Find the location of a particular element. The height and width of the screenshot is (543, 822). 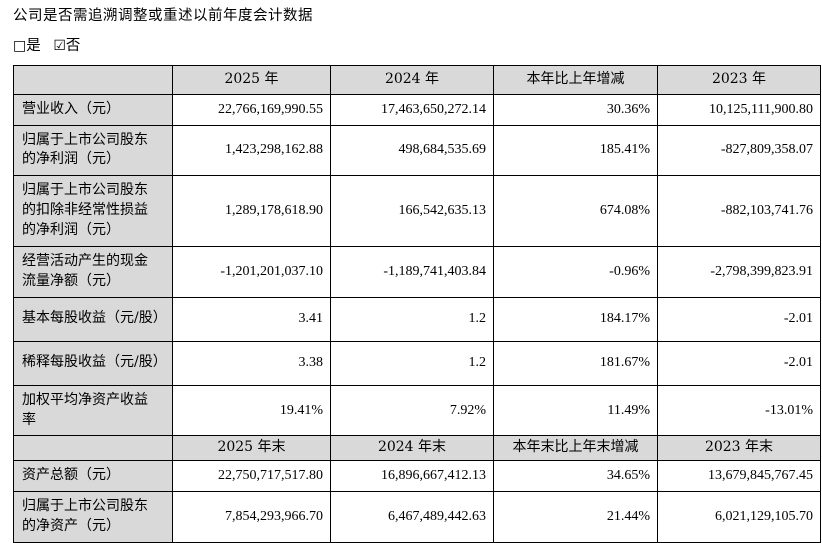

annual-header-row: 2025 年 2024 年 本年比上年增减 2023 年 is located at coordinates (417, 79).